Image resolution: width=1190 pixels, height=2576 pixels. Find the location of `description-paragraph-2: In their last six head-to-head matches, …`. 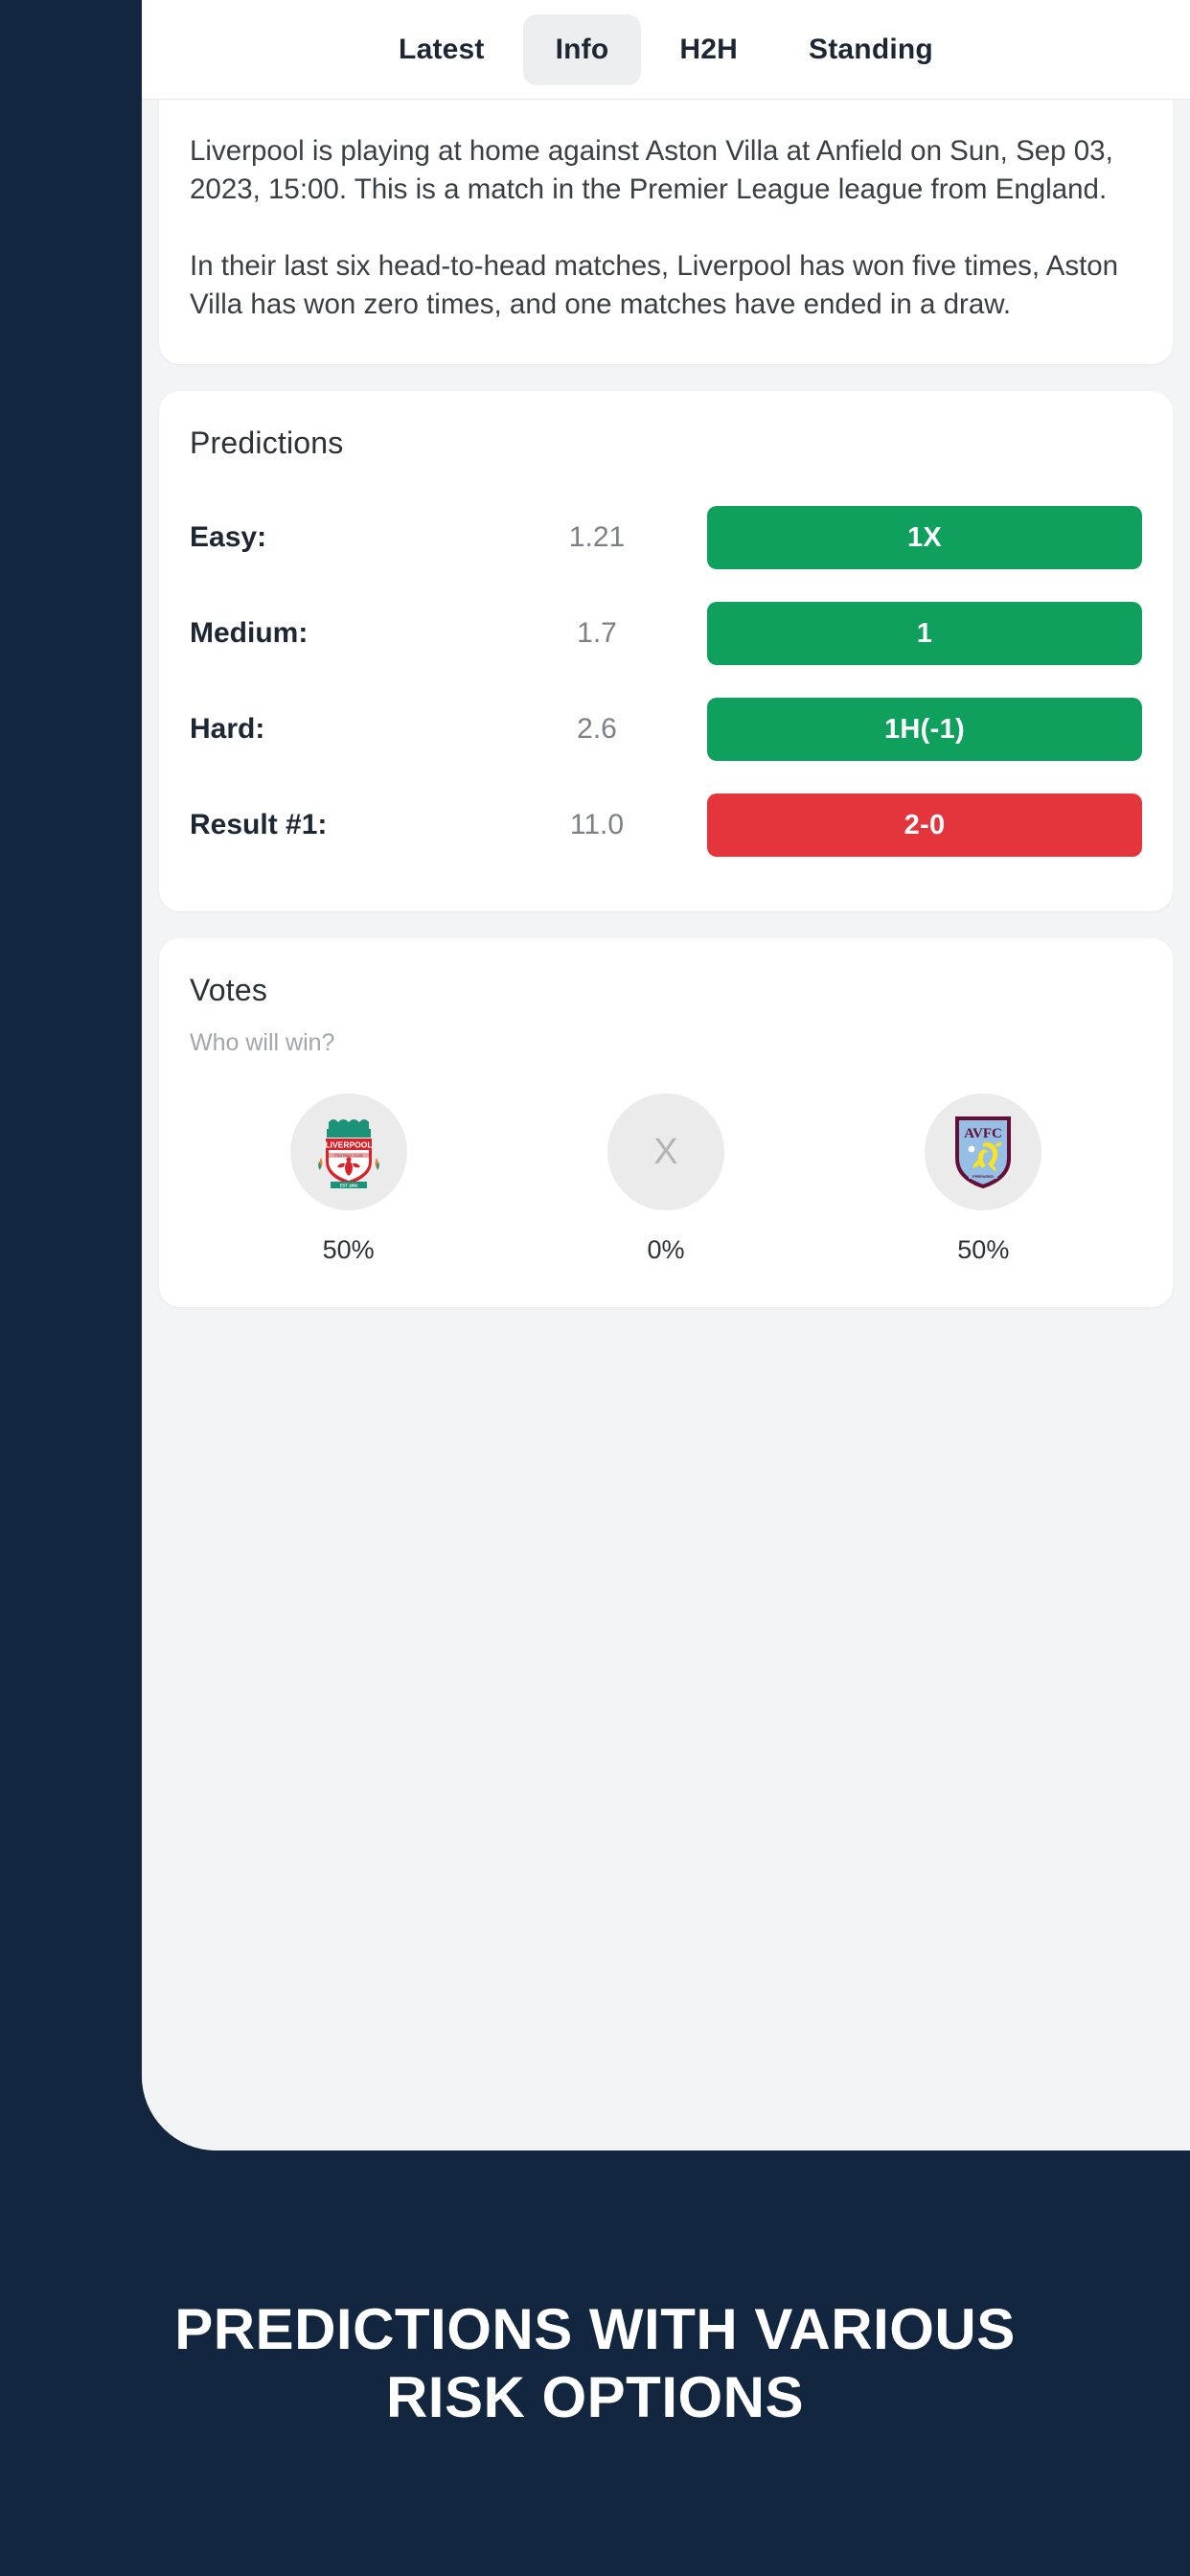

description-paragraph-2: In their last six head-to-head matches, … is located at coordinates (654, 285).